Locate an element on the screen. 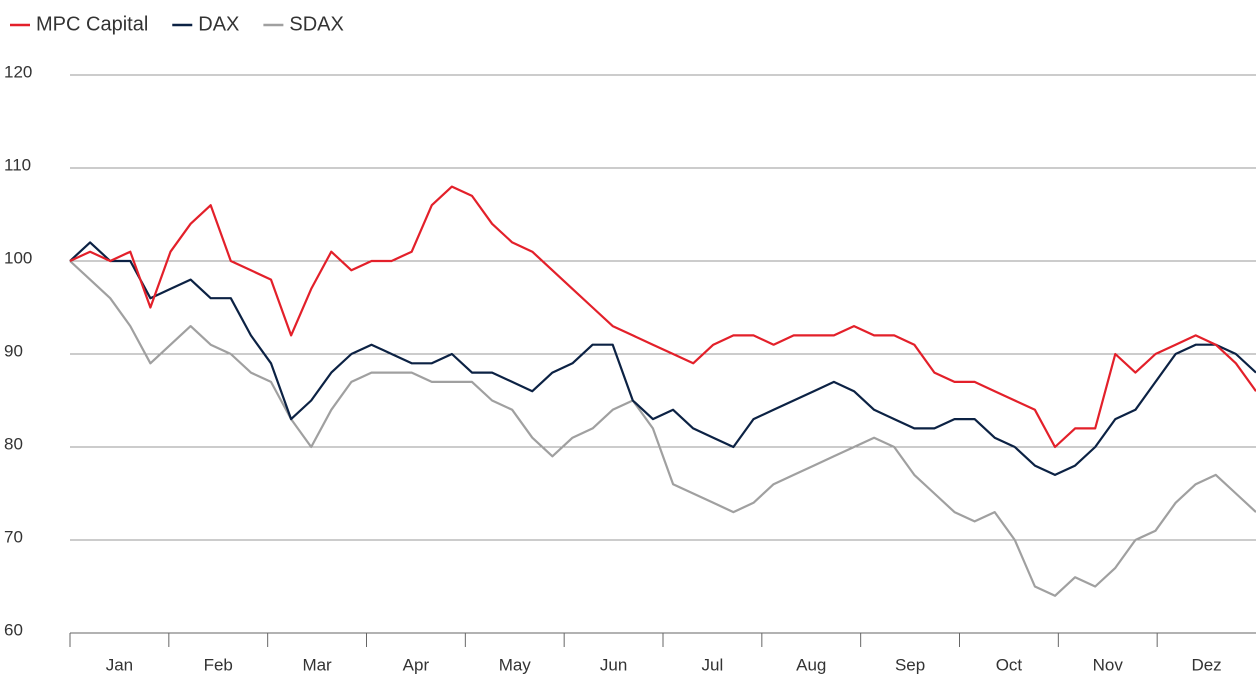 This screenshot has width=1256, height=677. y-tick-label: 80 is located at coordinates (13, 443).